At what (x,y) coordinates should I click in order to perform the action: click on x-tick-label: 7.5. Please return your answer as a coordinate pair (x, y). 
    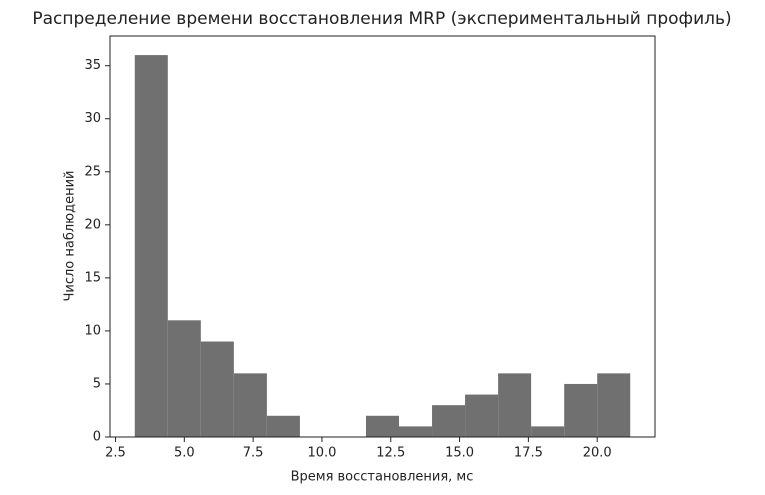
    Looking at the image, I should click on (253, 453).